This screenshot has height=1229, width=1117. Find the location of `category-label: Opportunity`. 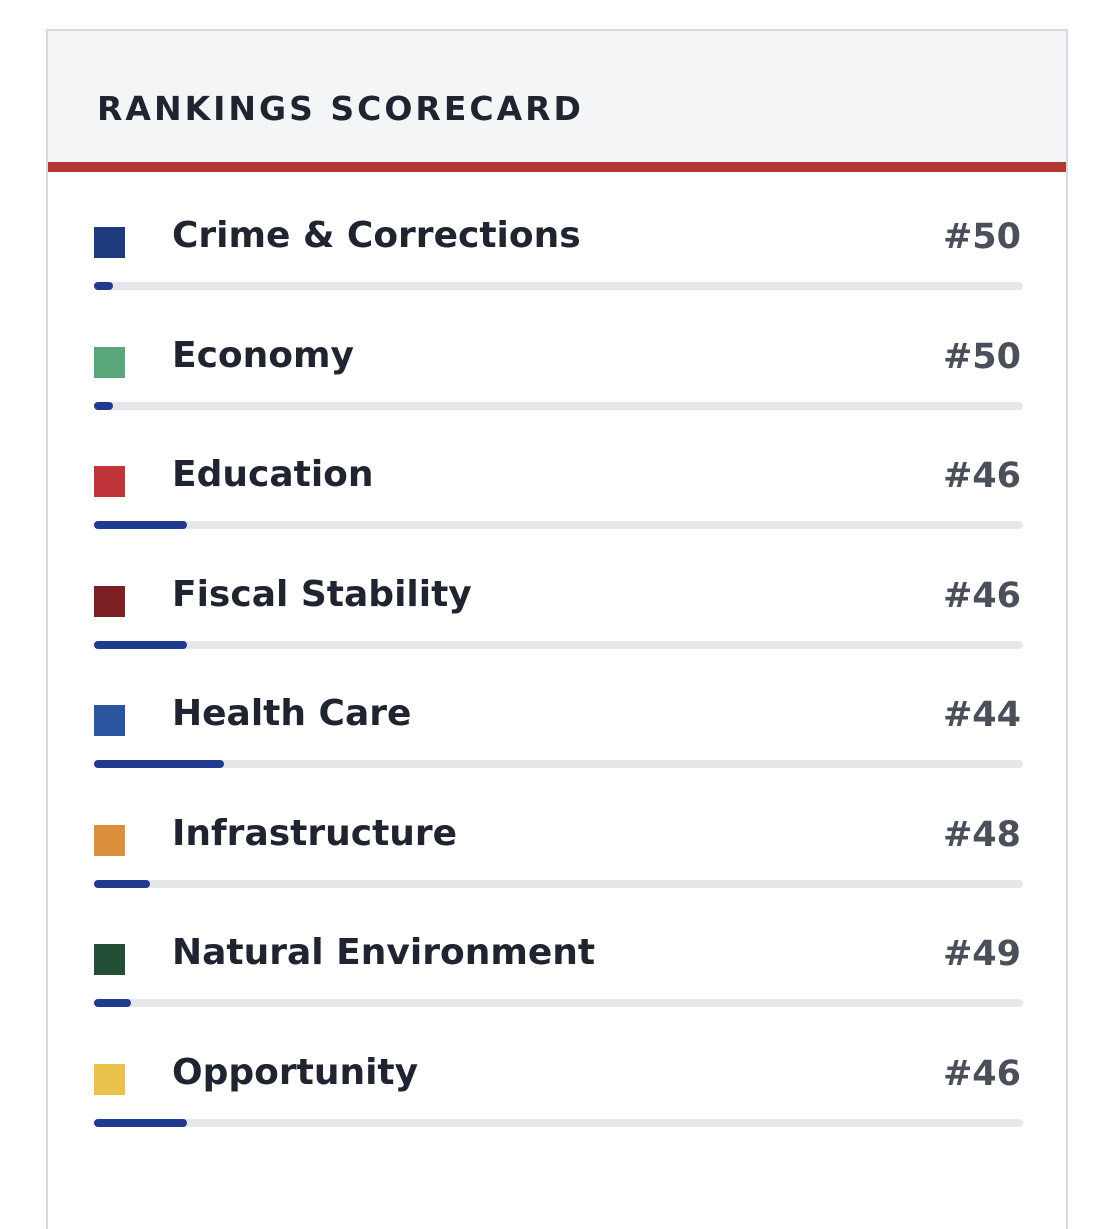

category-label: Opportunity is located at coordinates (295, 1072).